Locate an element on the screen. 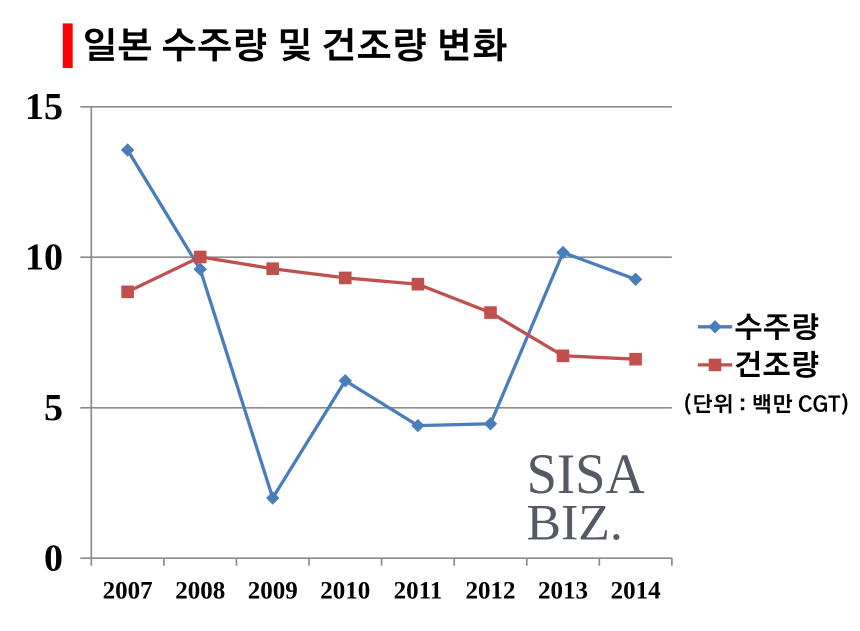 This screenshot has height=631, width=860. svg-text: 2009 is located at coordinates (273, 591).